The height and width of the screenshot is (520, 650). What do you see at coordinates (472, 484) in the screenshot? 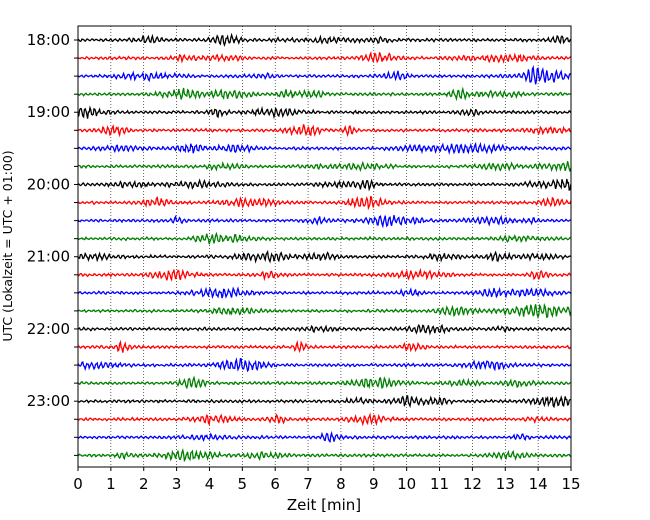
I see `x-tick-label: 12` at bounding box center [472, 484].